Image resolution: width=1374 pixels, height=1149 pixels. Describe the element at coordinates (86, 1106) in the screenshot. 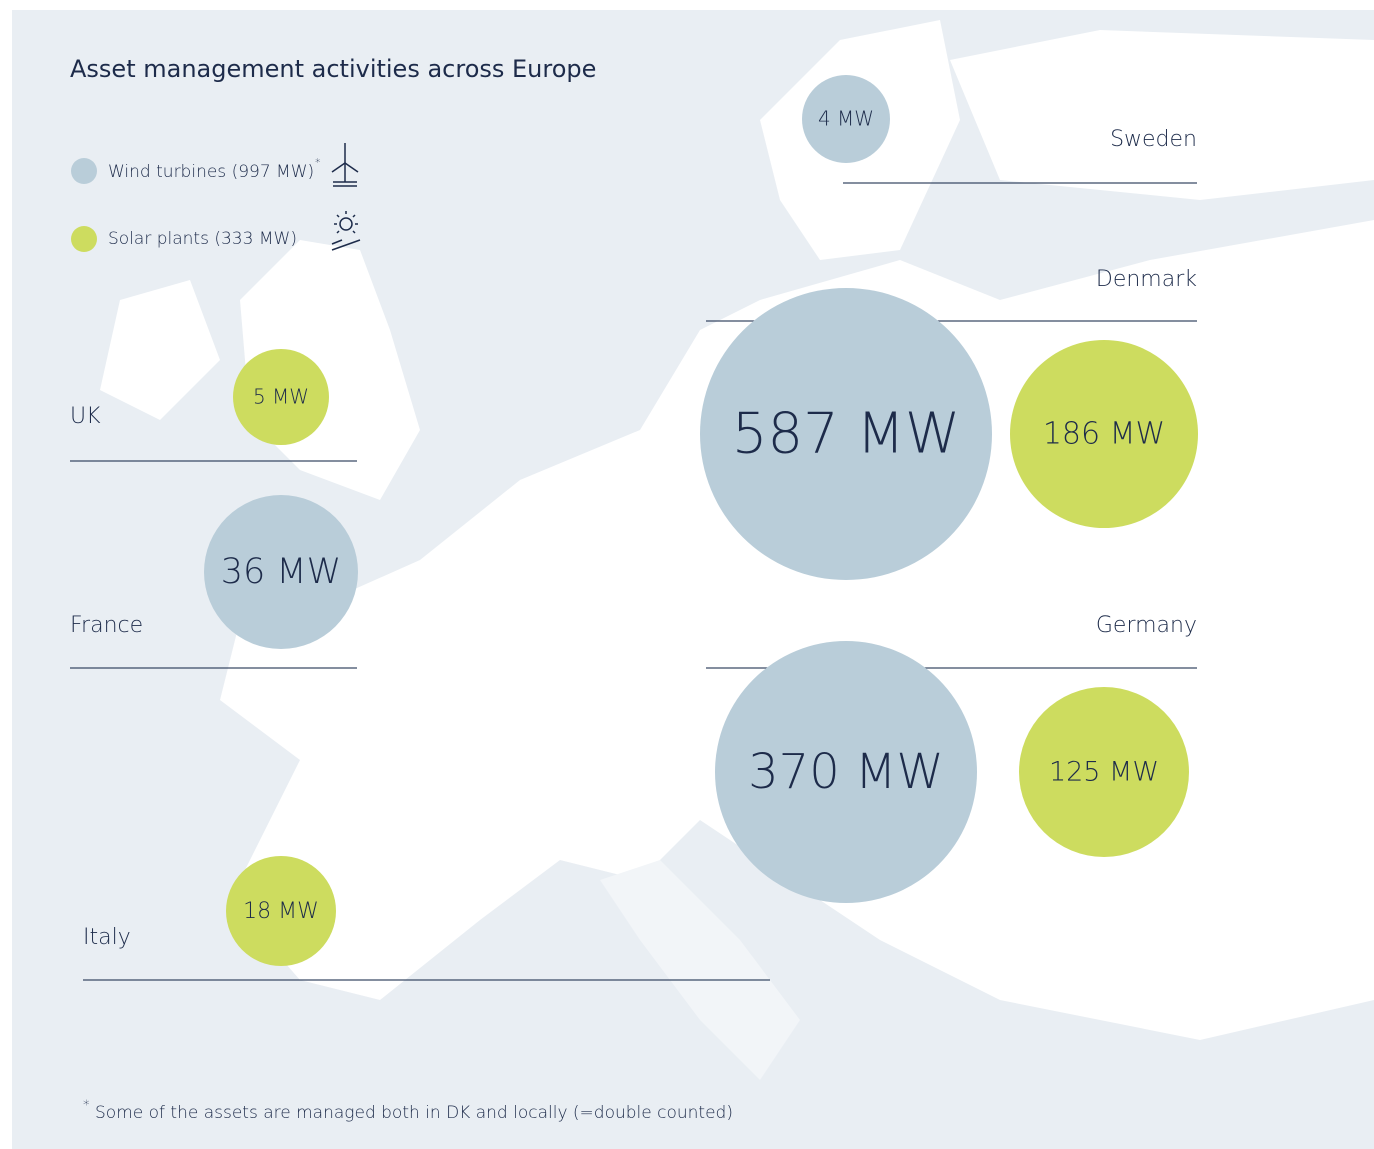

I see `footnote-marker: *` at that location.